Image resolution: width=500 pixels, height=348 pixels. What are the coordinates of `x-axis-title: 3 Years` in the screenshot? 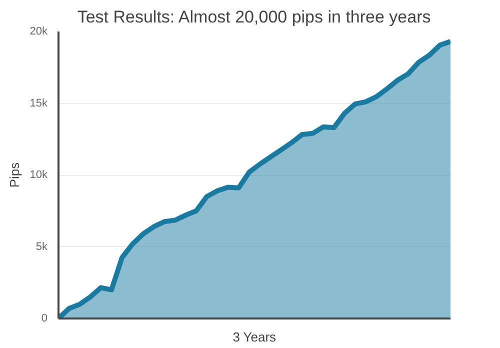 It's located at (254, 337).